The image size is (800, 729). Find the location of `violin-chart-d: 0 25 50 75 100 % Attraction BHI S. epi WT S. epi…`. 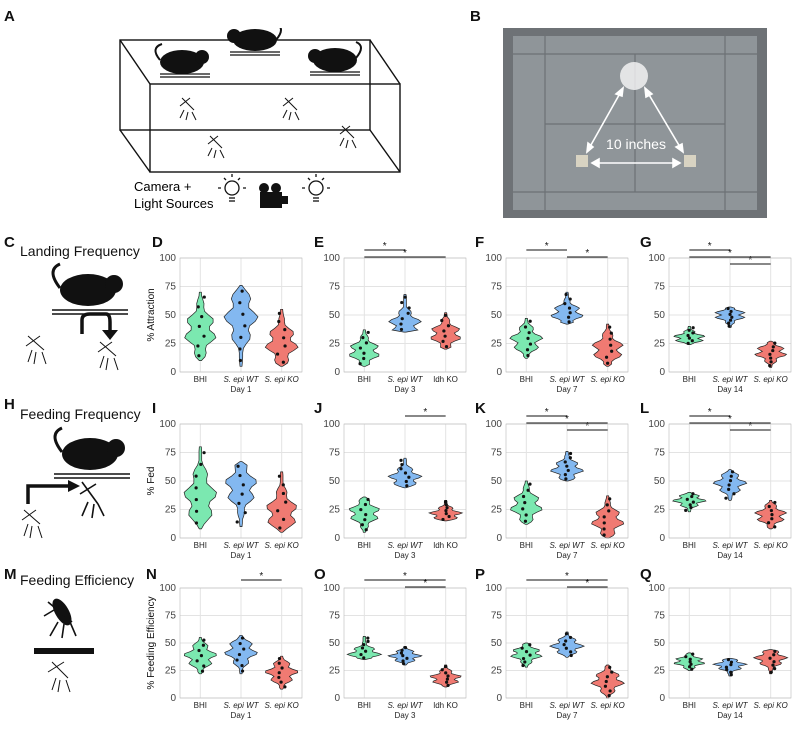

violin-chart-d: 0 25 50 75 100 % Attraction BHI S. epi WT S. epi… is located at coordinates (224, 323).